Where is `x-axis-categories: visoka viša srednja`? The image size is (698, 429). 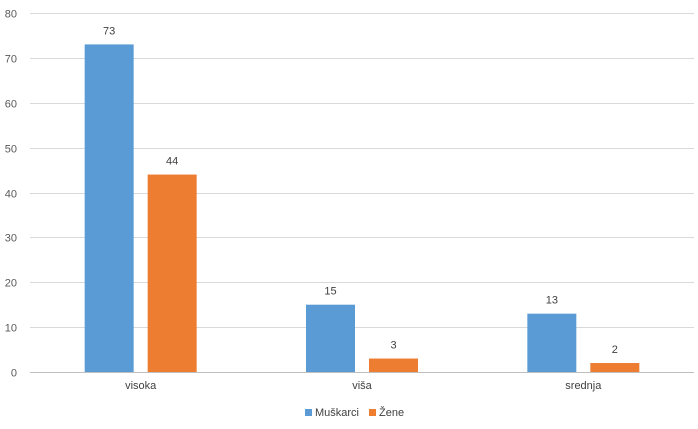
x-axis-categories: visoka viša srednja is located at coordinates (363, 386).